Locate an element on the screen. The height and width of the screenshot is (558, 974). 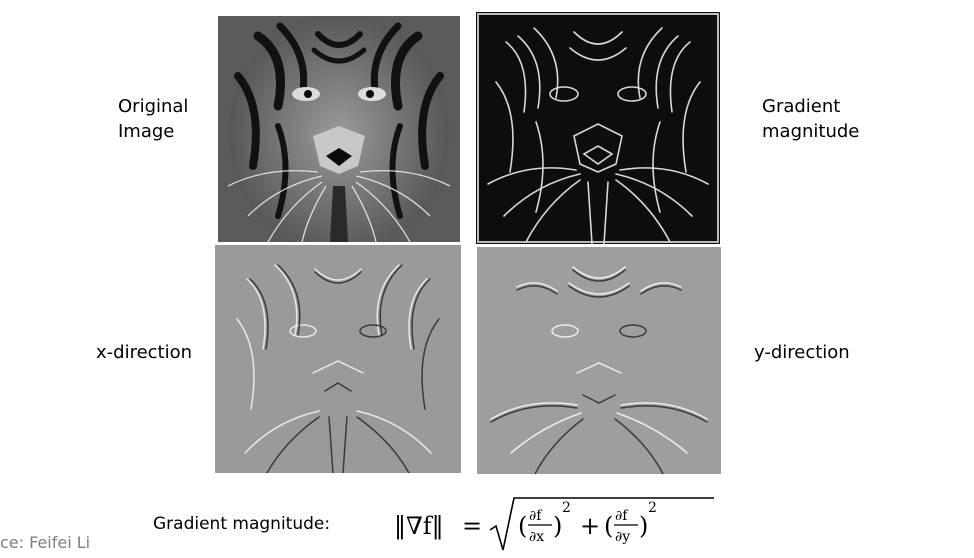
frac2-numerator: ∂f is located at coordinates (622, 516).